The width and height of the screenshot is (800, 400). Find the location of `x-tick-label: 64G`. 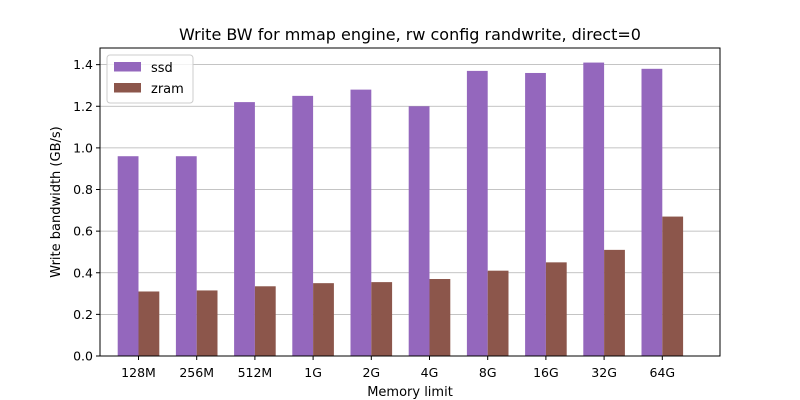

x-tick-label: 64G is located at coordinates (663, 372).